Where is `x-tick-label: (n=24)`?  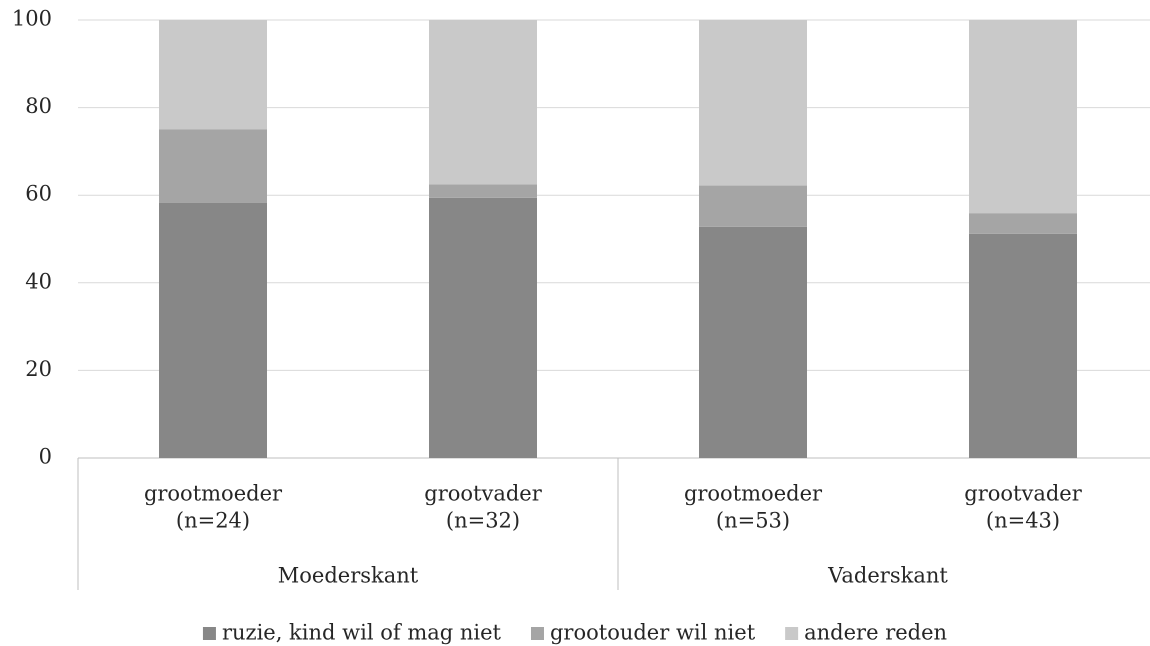 x-tick-label: (n=24) is located at coordinates (213, 521).